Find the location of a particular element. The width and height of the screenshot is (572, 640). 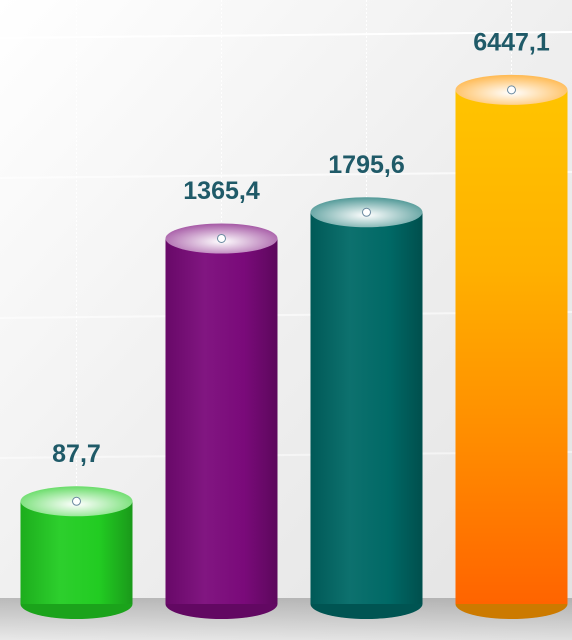

decor-line is located at coordinates (286, 35).